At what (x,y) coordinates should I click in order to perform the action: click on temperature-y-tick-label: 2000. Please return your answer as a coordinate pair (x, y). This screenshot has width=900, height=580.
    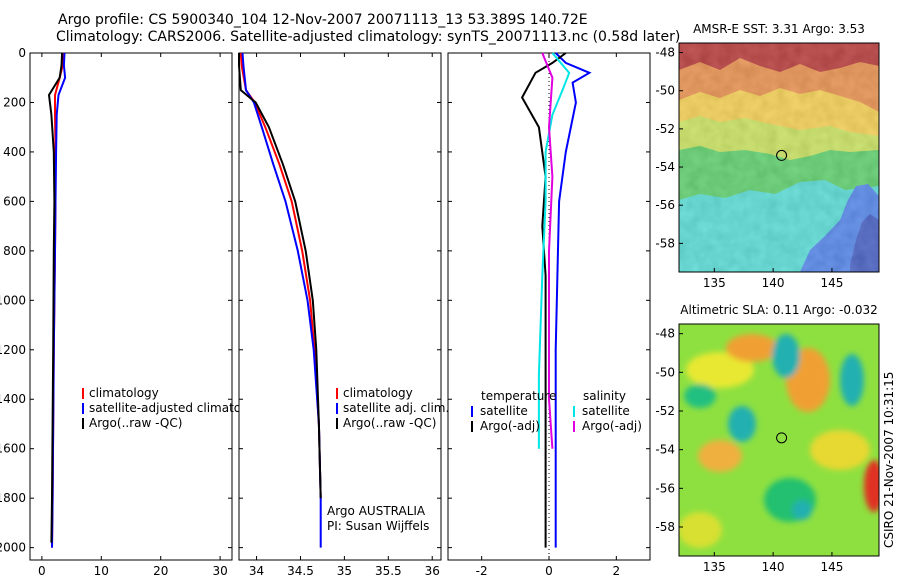
    Looking at the image, I should click on (13, 548).